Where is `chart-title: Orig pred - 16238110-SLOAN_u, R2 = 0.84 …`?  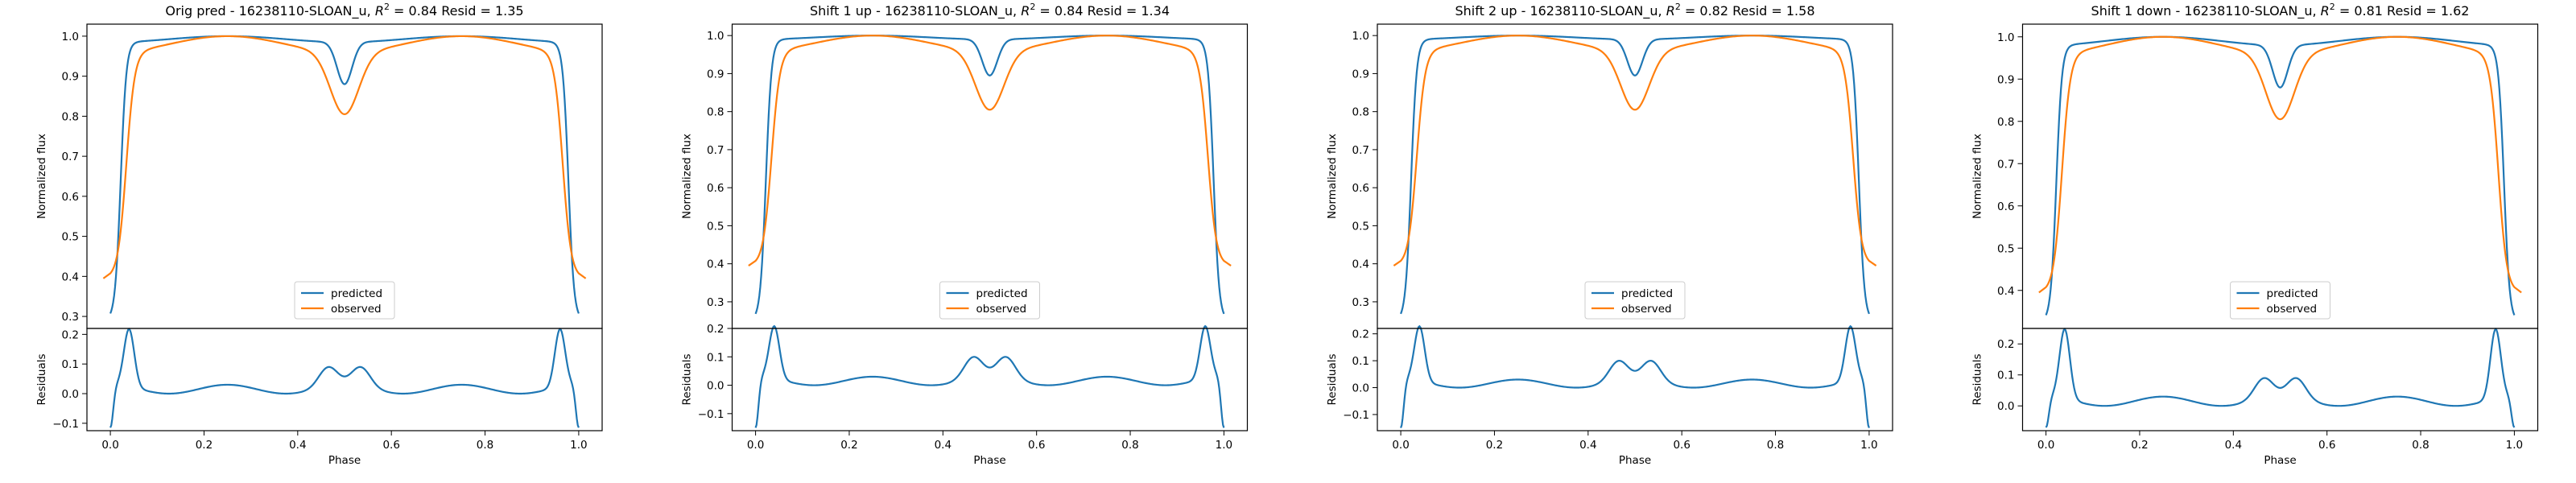
chart-title: Orig pred - 16238110-SLOAN_u, R2 = 0.84 … is located at coordinates (344, 10).